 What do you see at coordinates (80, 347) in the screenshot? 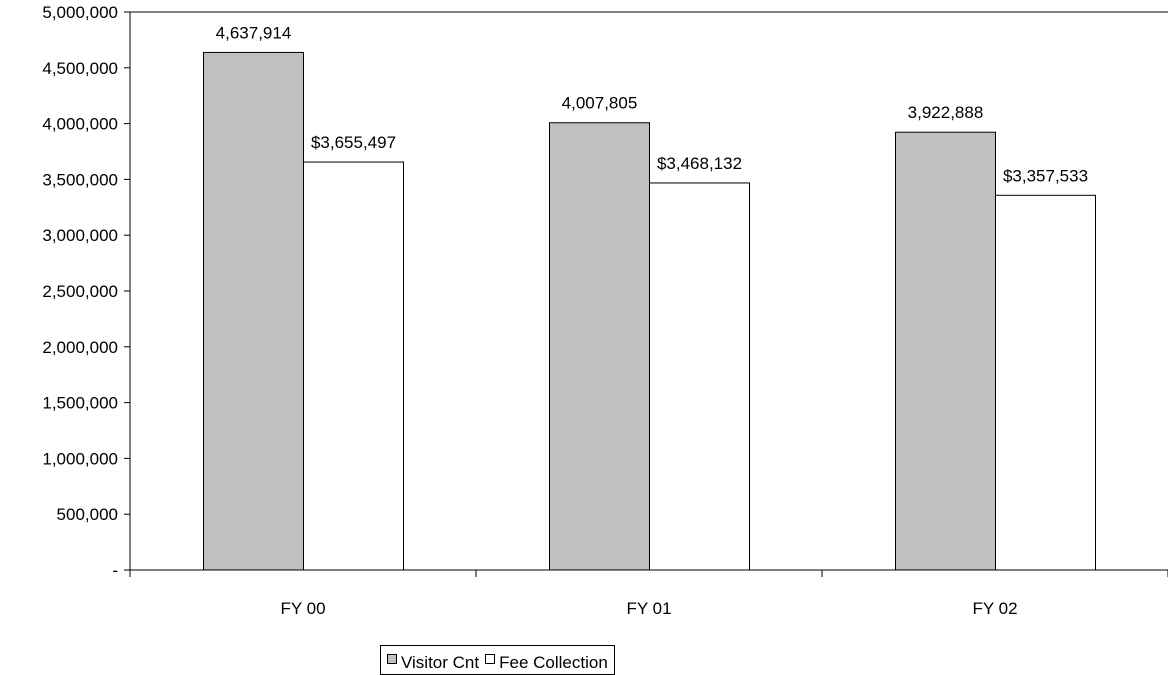
I see `y-tick-label: 2,000,000` at bounding box center [80, 347].